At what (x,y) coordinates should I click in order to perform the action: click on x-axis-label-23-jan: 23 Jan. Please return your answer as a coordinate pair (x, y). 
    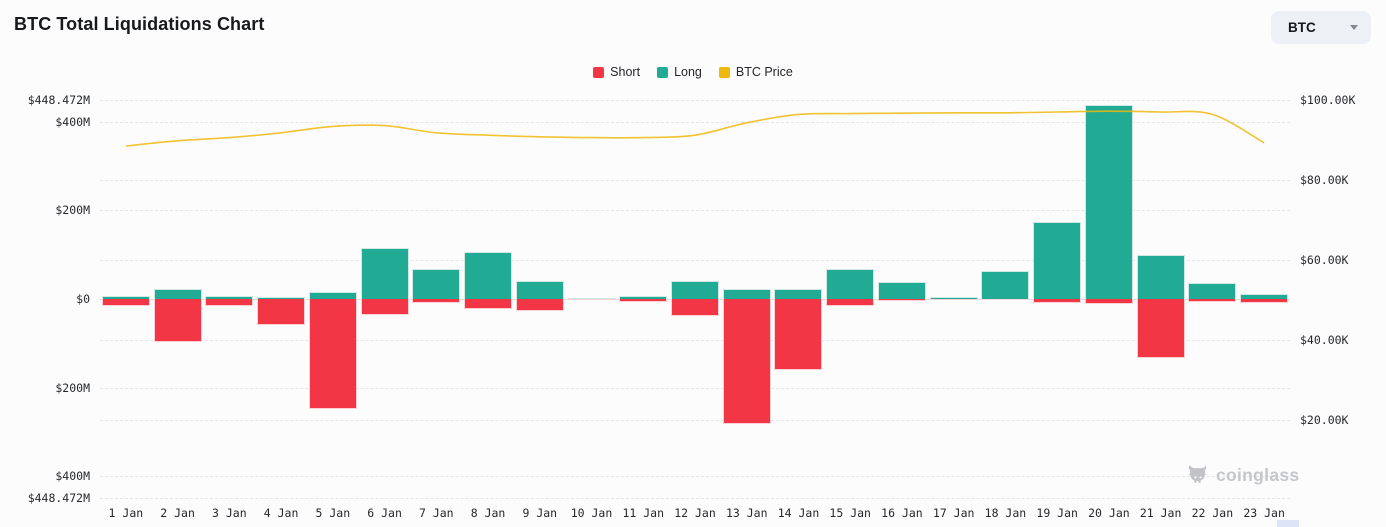
    Looking at the image, I should click on (1264, 513).